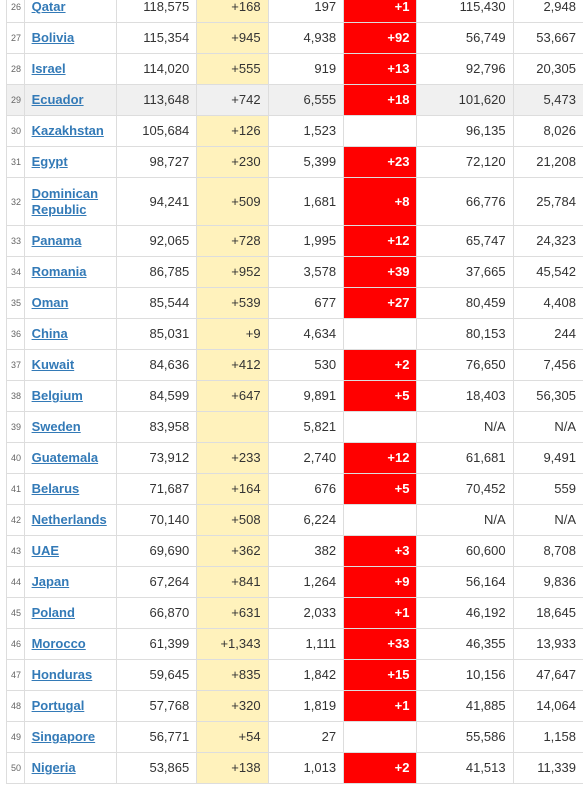 The width and height of the screenshot is (583, 795). Describe the element at coordinates (232, 768) in the screenshot. I see `new-cases-cell: +138` at that location.